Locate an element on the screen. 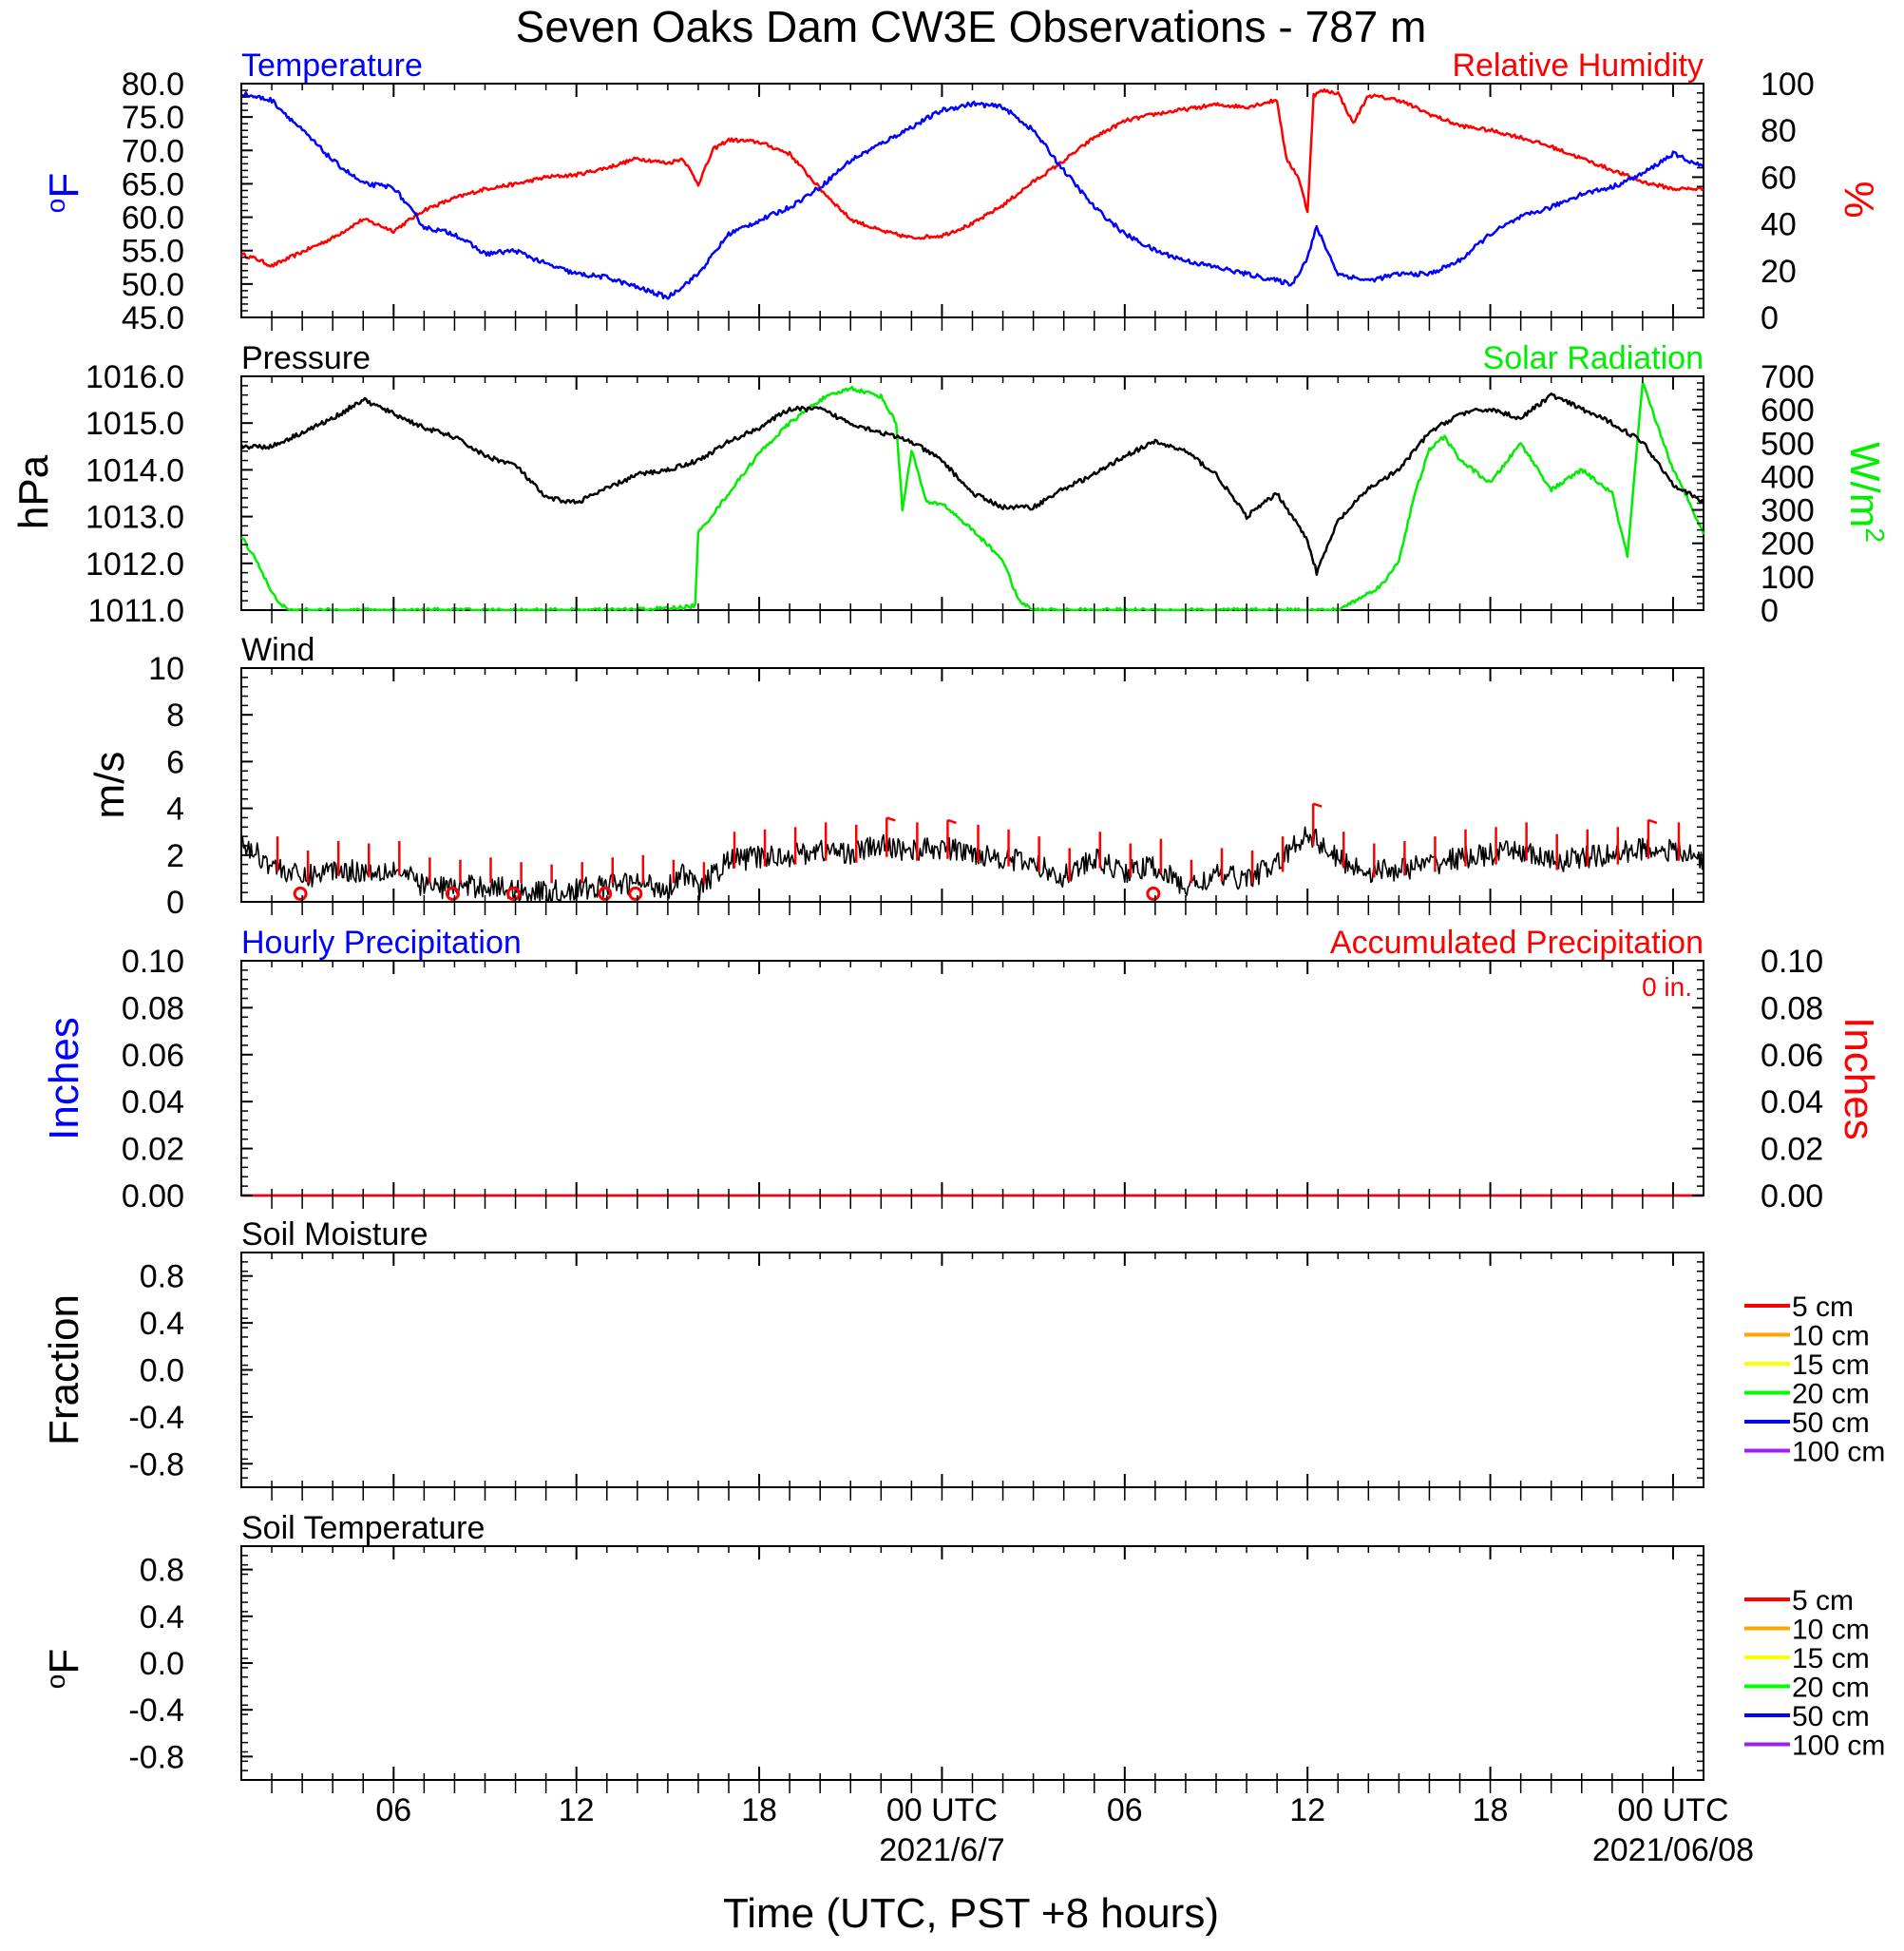 The width and height of the screenshot is (1904, 1951). temperature-title: Temperature is located at coordinates (332, 66).